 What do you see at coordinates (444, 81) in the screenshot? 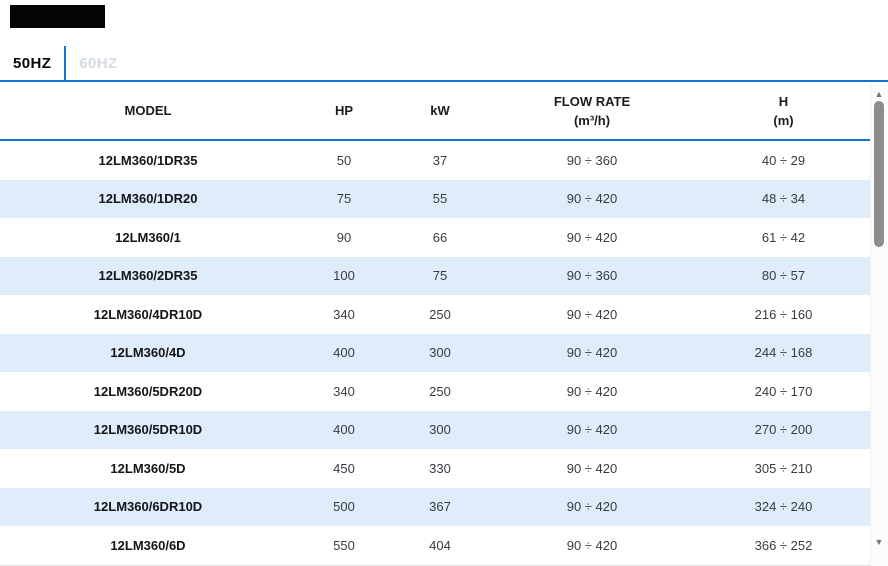
I see `tab-underline` at bounding box center [444, 81].